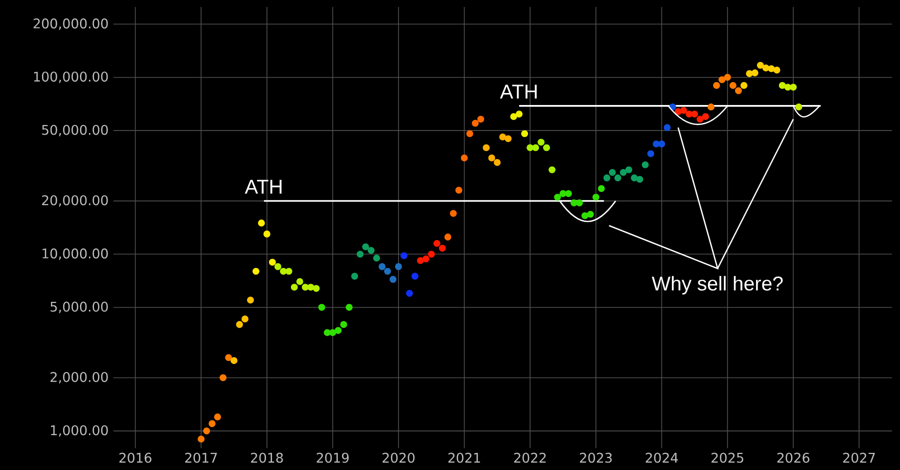 This screenshot has height=470, width=900. I want to click on x-tick-label: 2025, so click(728, 457).